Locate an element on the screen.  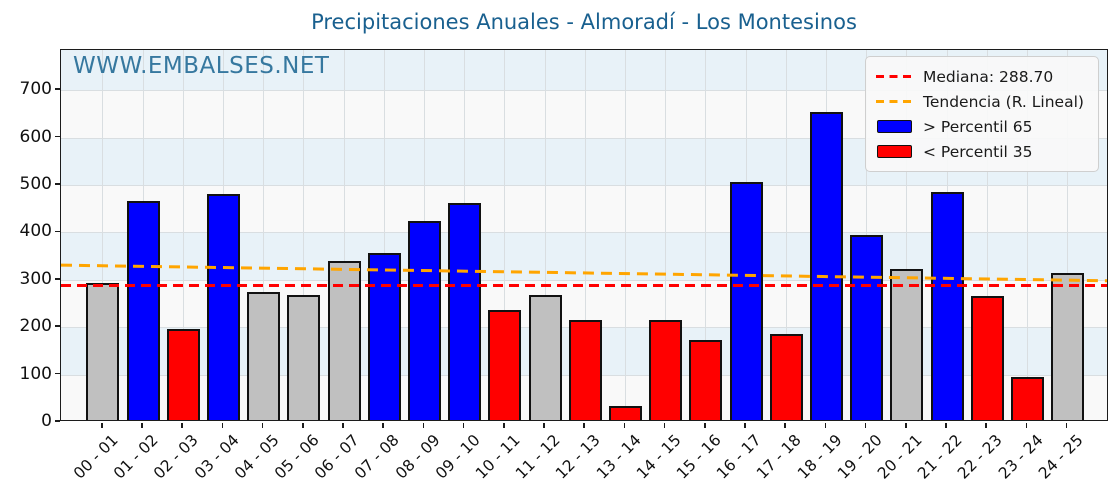
y-tick-label: 0 is located at coordinates (46, 421).